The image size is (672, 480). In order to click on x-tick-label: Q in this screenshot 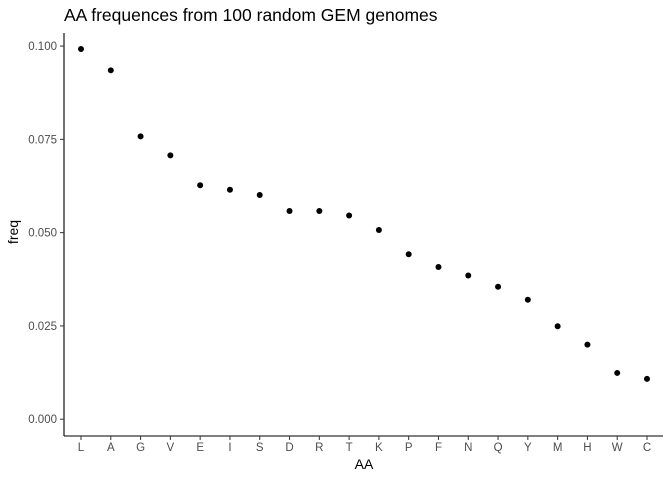, I will do `click(498, 448)`.